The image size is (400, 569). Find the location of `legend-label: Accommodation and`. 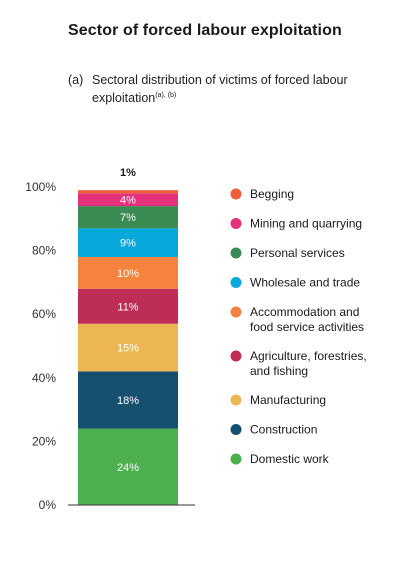

legend-label: Accommodation and is located at coordinates (304, 312).